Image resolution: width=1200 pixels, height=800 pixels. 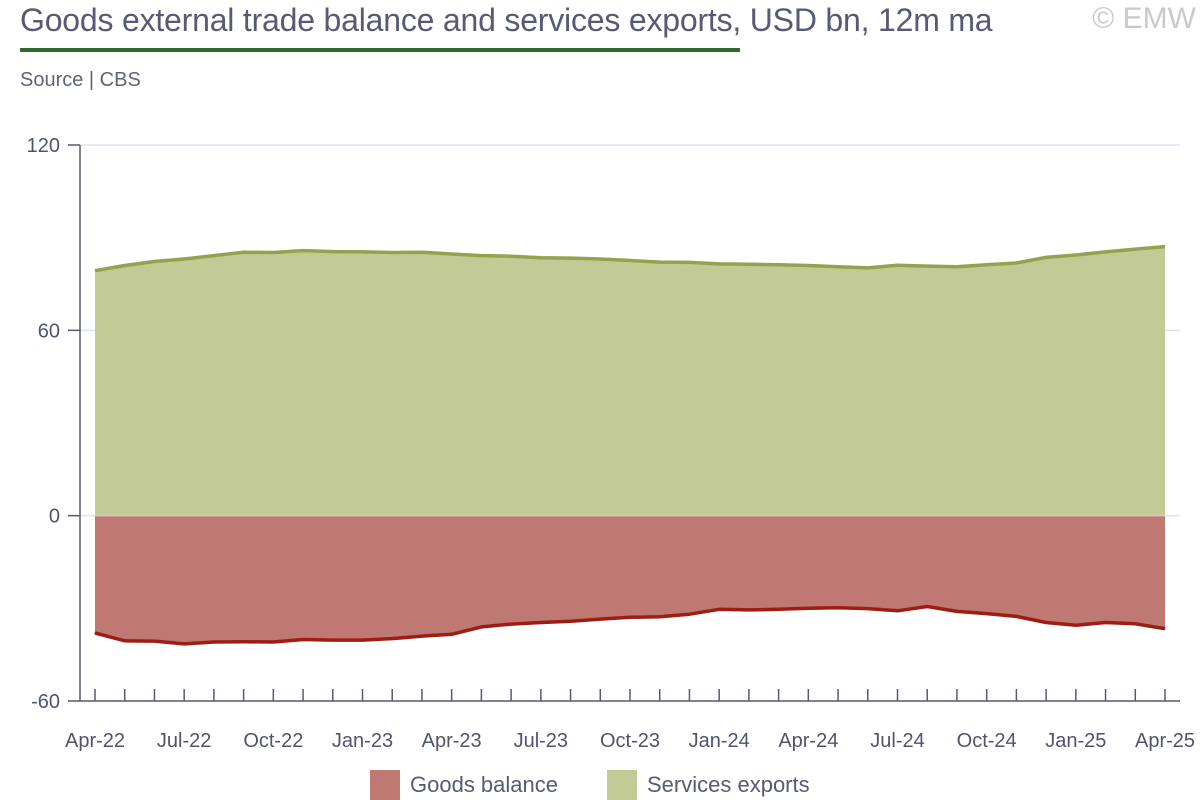 What do you see at coordinates (273, 741) in the screenshot?
I see `x-tick-label: Oct-22` at bounding box center [273, 741].